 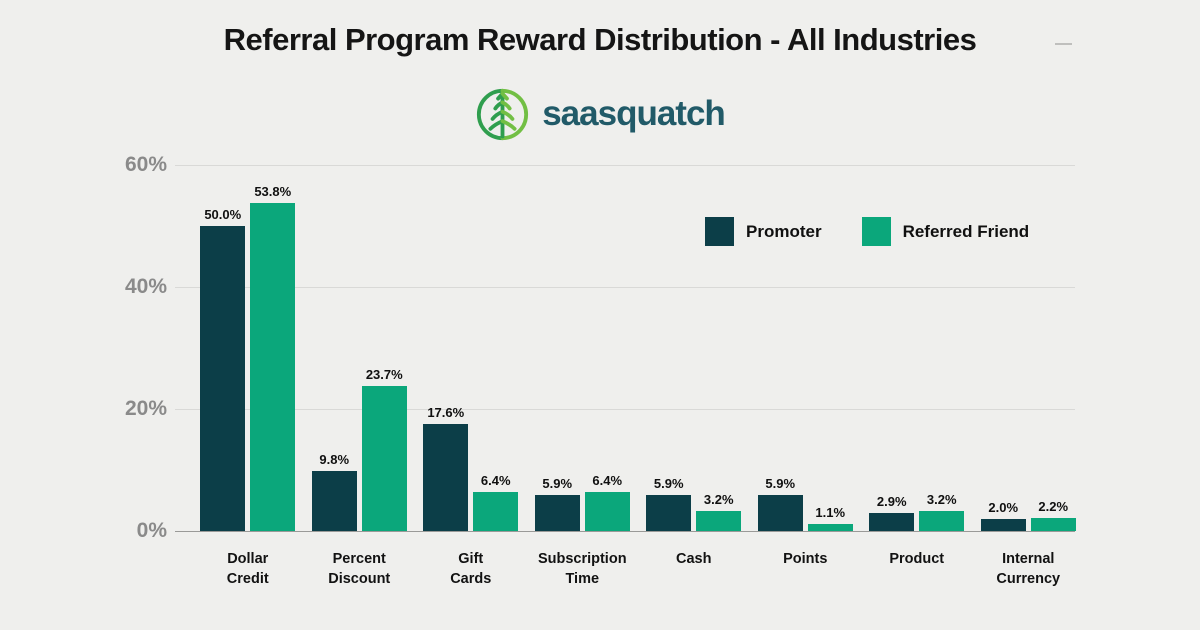 What do you see at coordinates (334, 460) in the screenshot?
I see `bar-value-label: 9.8%` at bounding box center [334, 460].